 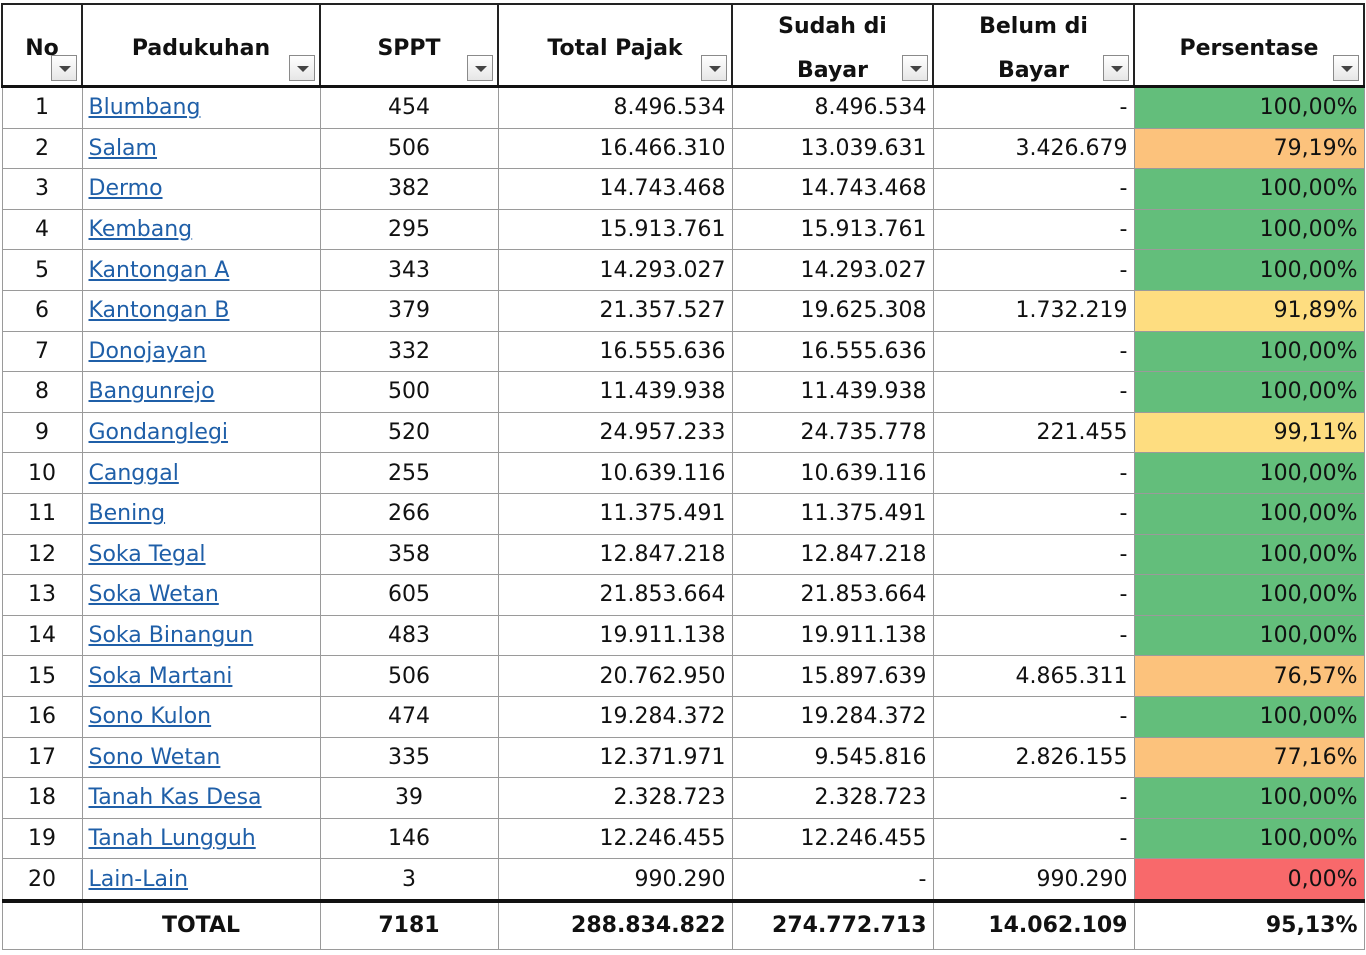 What do you see at coordinates (409, 45) in the screenshot?
I see `header-sppt: SPPT` at bounding box center [409, 45].